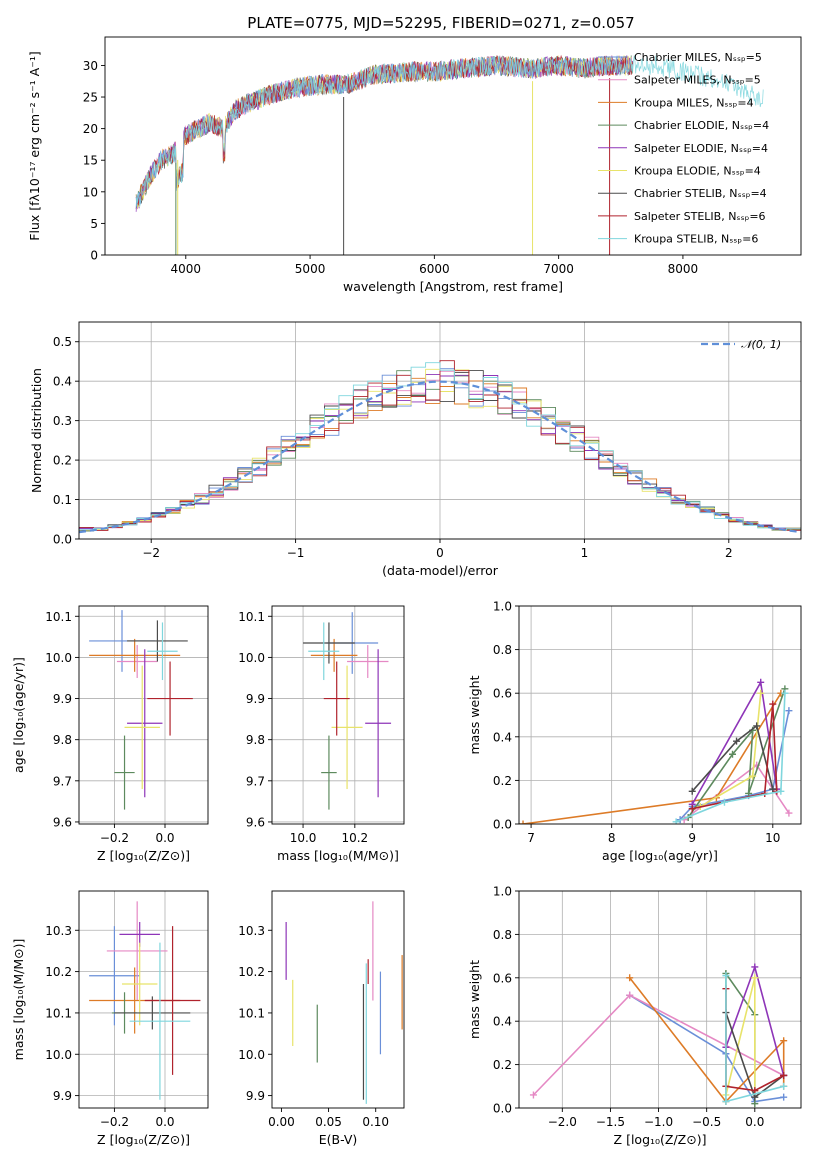 This screenshot has width=819, height=1170. I want to click on x-tick-label: 6000, so click(434, 269).